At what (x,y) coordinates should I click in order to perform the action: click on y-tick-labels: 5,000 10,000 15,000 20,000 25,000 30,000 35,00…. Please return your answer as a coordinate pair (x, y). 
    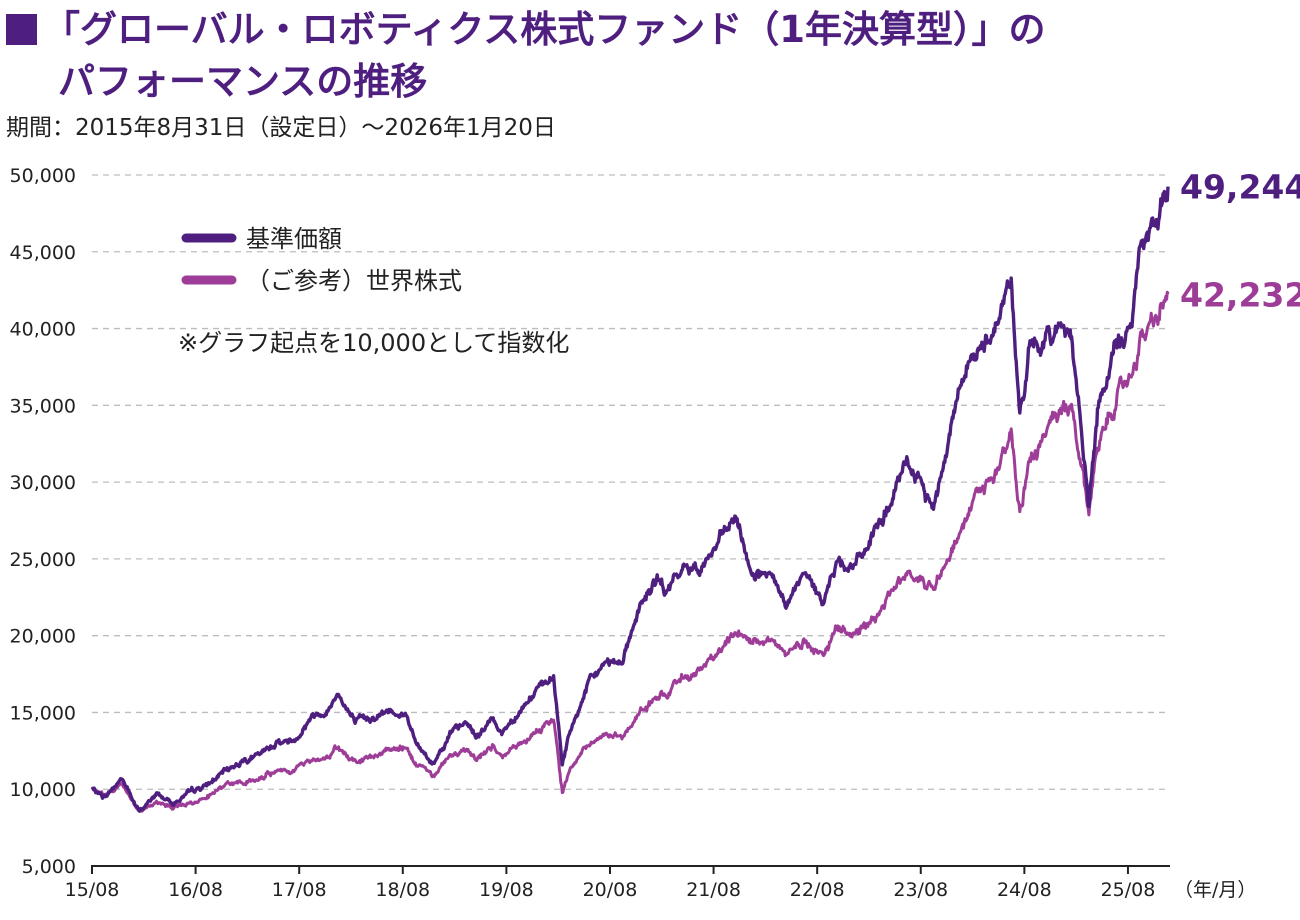
    Looking at the image, I should click on (43, 521).